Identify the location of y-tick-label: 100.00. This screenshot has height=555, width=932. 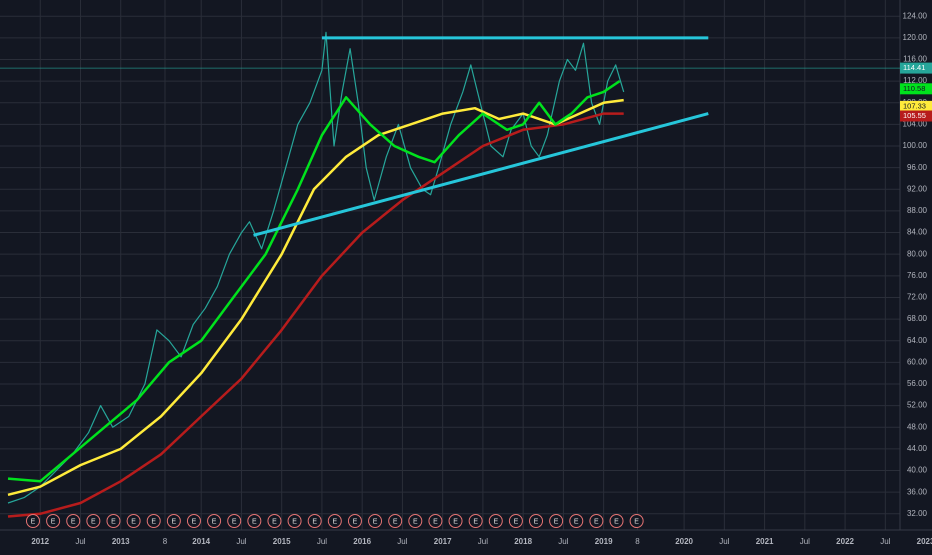
(915, 145).